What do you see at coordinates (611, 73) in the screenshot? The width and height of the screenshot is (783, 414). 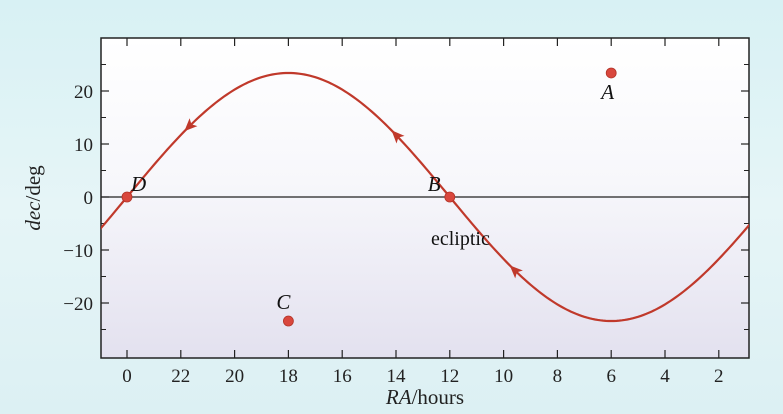 I see `point-a` at bounding box center [611, 73].